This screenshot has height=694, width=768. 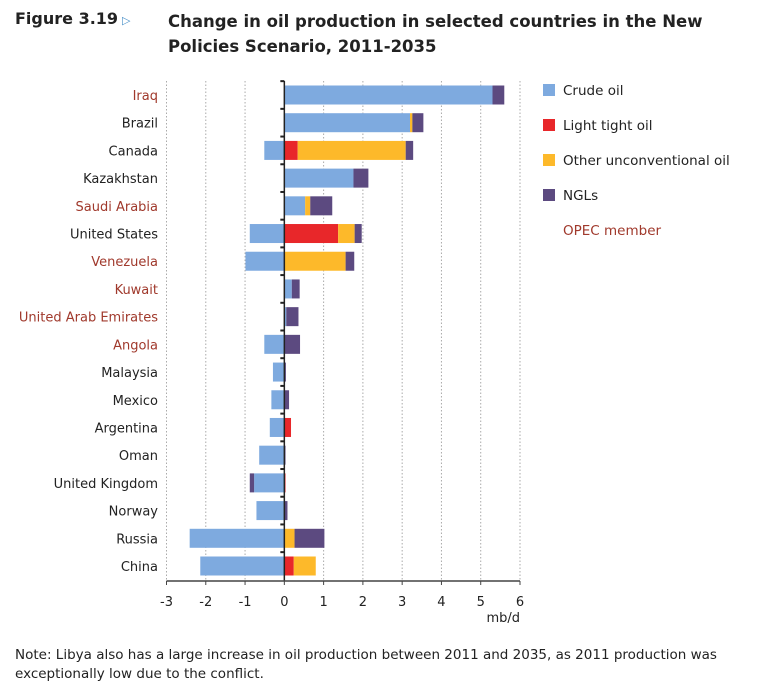 I want to click on triangle-icon: ▷, so click(x=126, y=20).